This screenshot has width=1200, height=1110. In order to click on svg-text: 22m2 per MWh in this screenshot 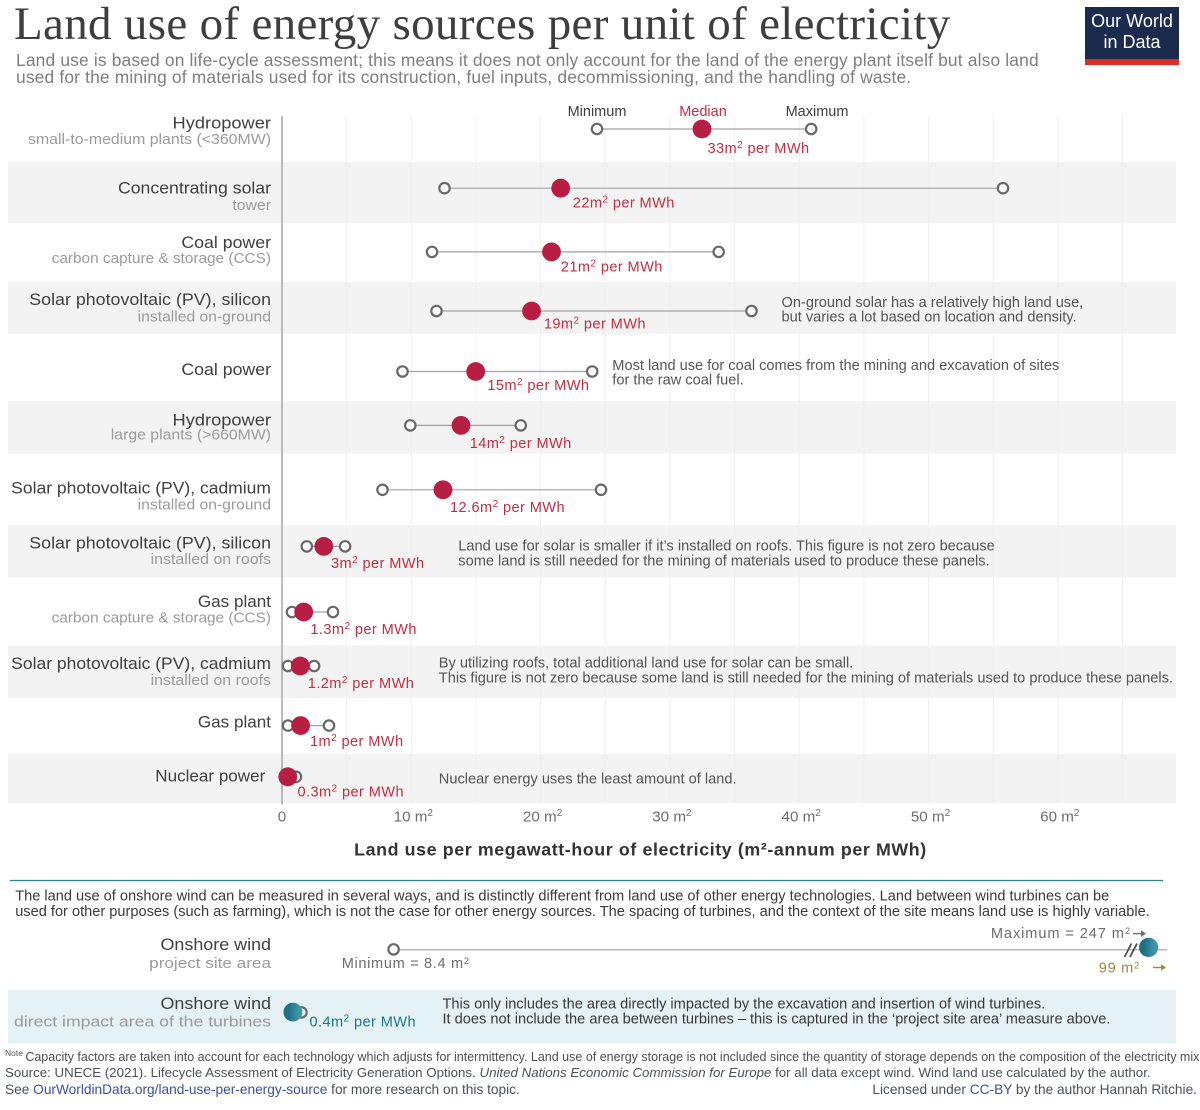, I will do `click(624, 203)`.